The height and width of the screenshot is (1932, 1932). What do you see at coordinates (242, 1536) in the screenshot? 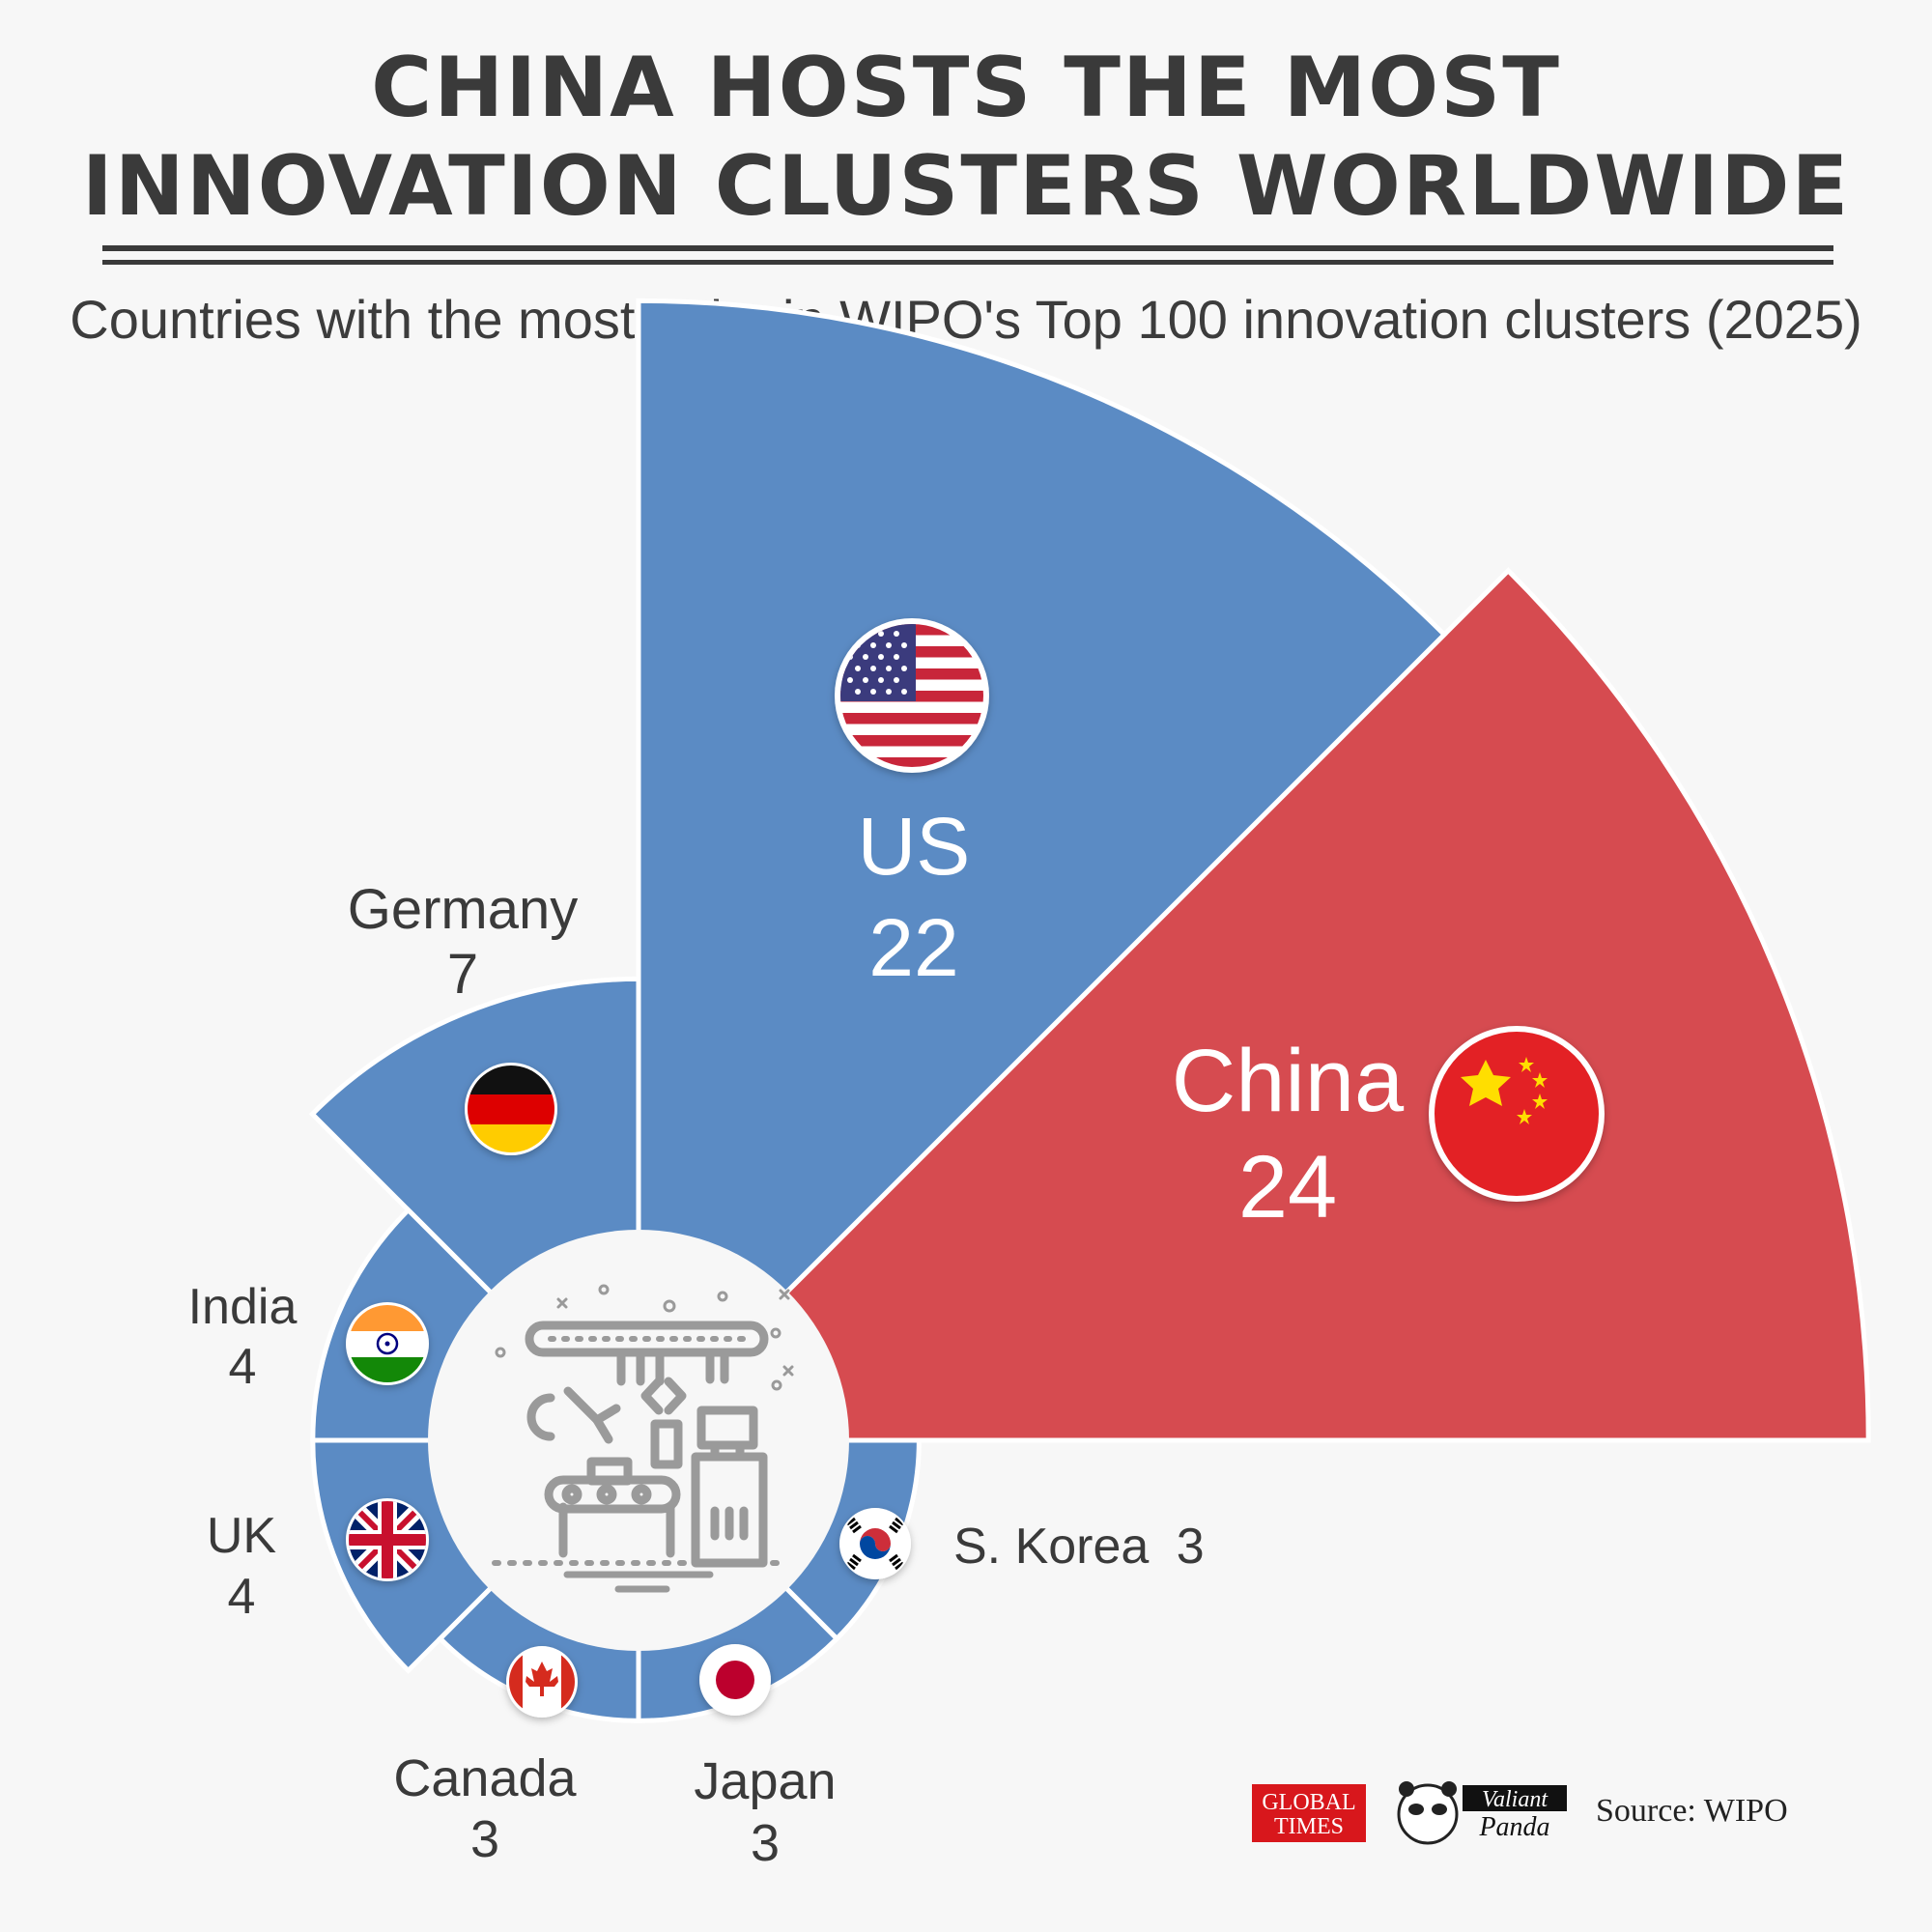
I see `uk-name-label: UK` at bounding box center [242, 1536].